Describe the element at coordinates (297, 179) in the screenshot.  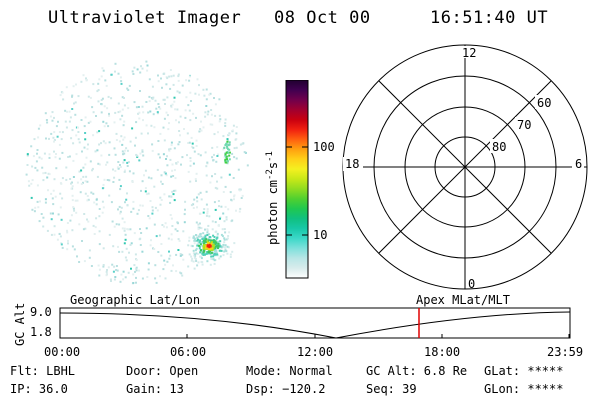
I see `colorbar-gradient` at that location.